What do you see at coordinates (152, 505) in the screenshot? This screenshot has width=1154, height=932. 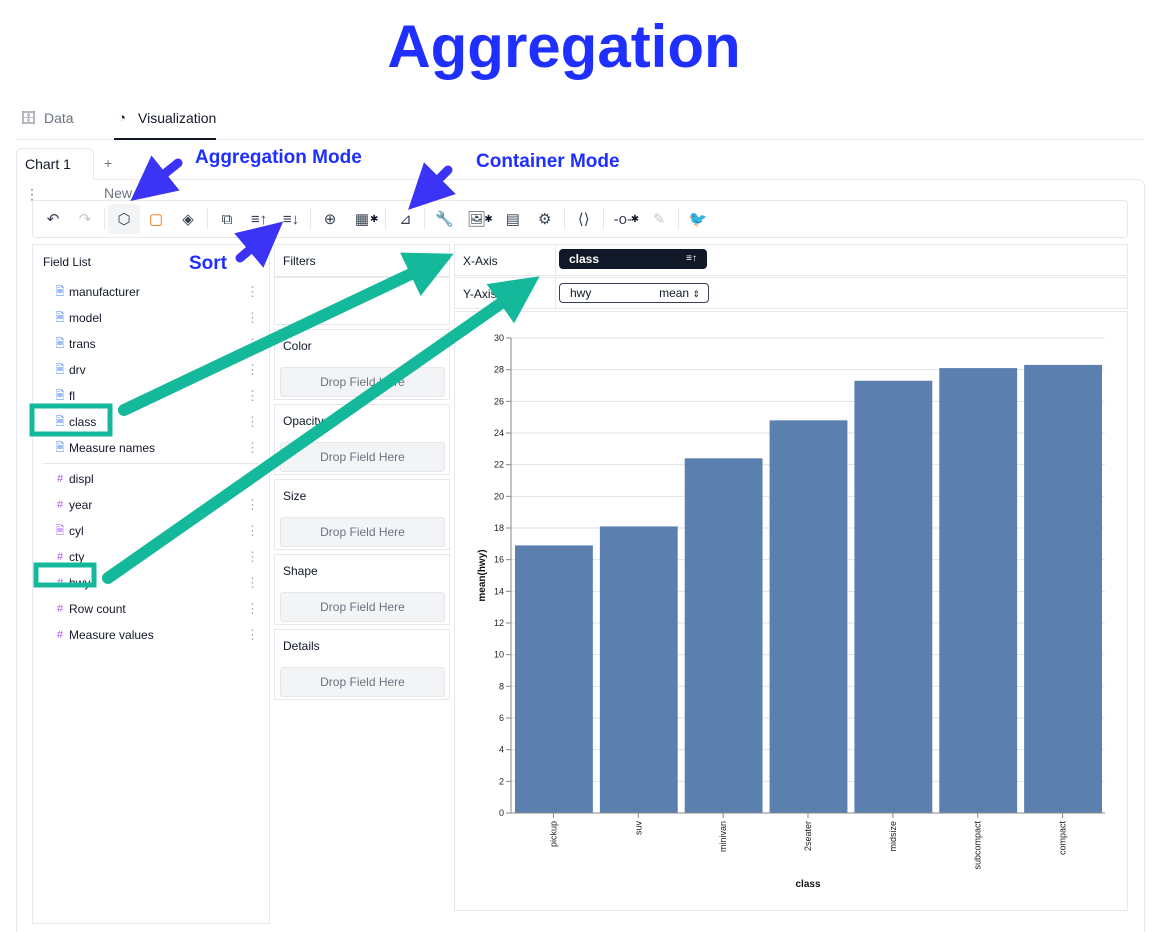 I see `field-year: # year ⋮` at bounding box center [152, 505].